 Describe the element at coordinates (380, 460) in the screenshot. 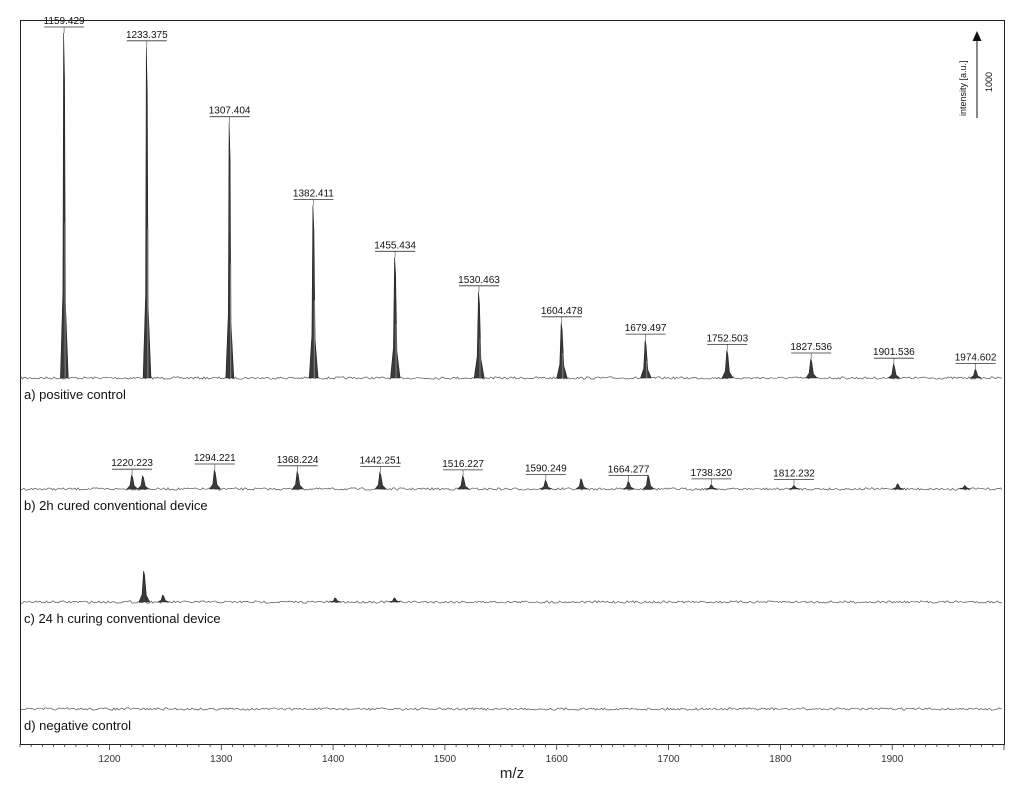

I see `peak-label: 1442.251` at that location.